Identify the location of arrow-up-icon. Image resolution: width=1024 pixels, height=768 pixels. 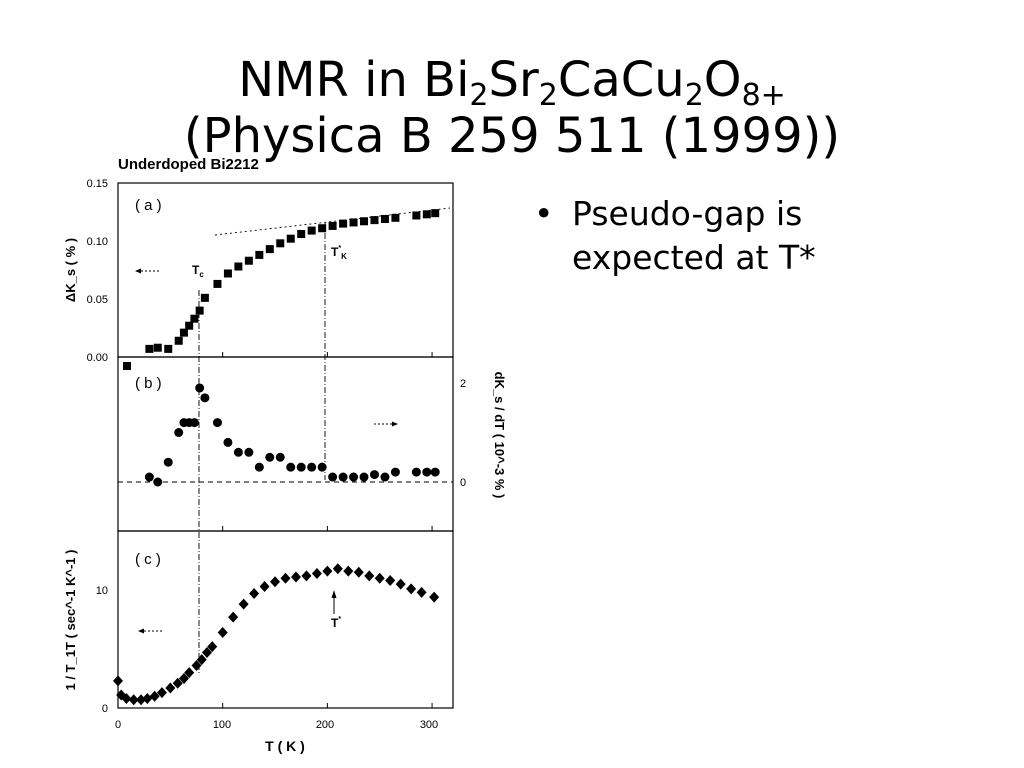
(334, 602).